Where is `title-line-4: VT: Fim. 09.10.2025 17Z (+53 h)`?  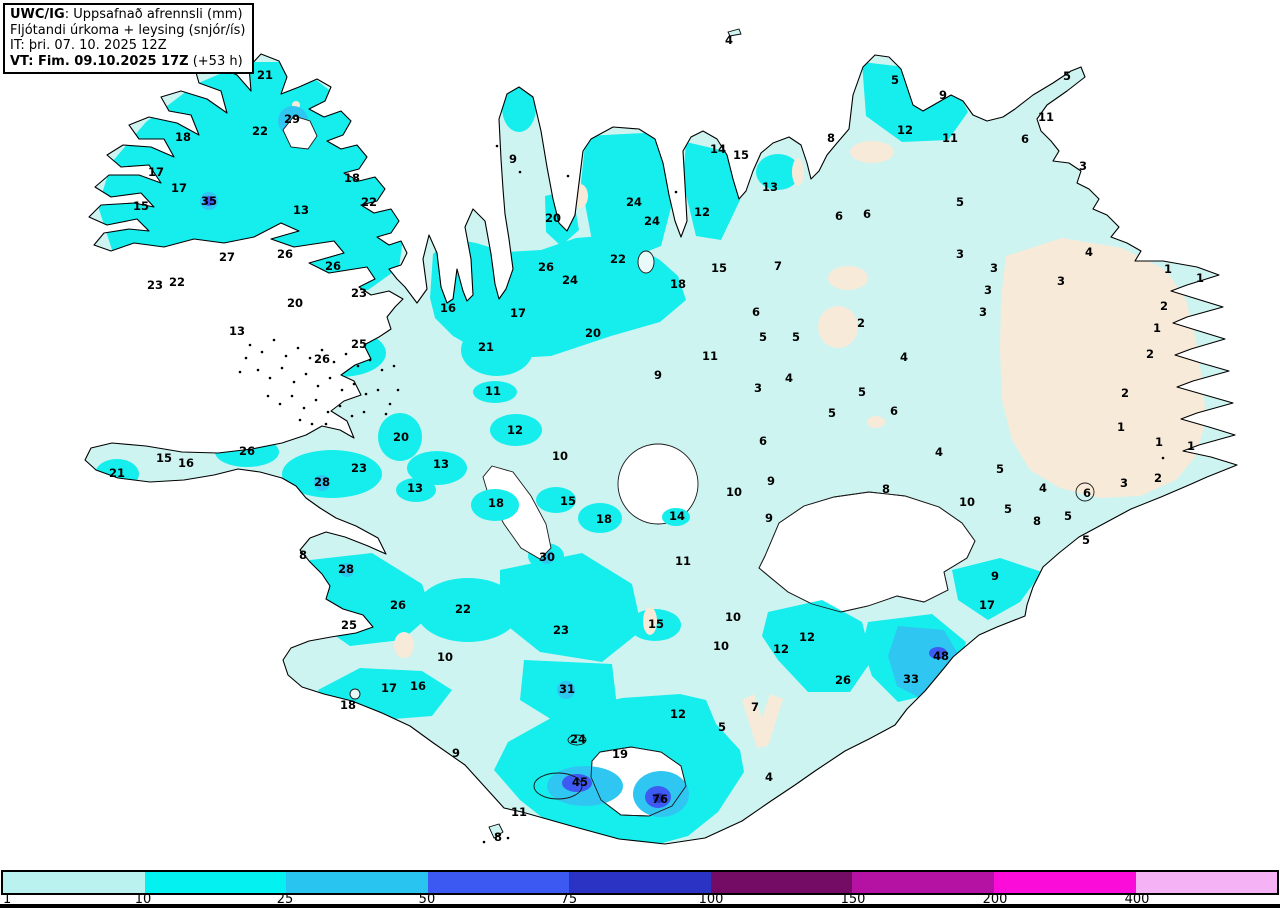
title-line-4: VT: Fim. 09.10.2025 17Z (+53 h) is located at coordinates (126, 61).